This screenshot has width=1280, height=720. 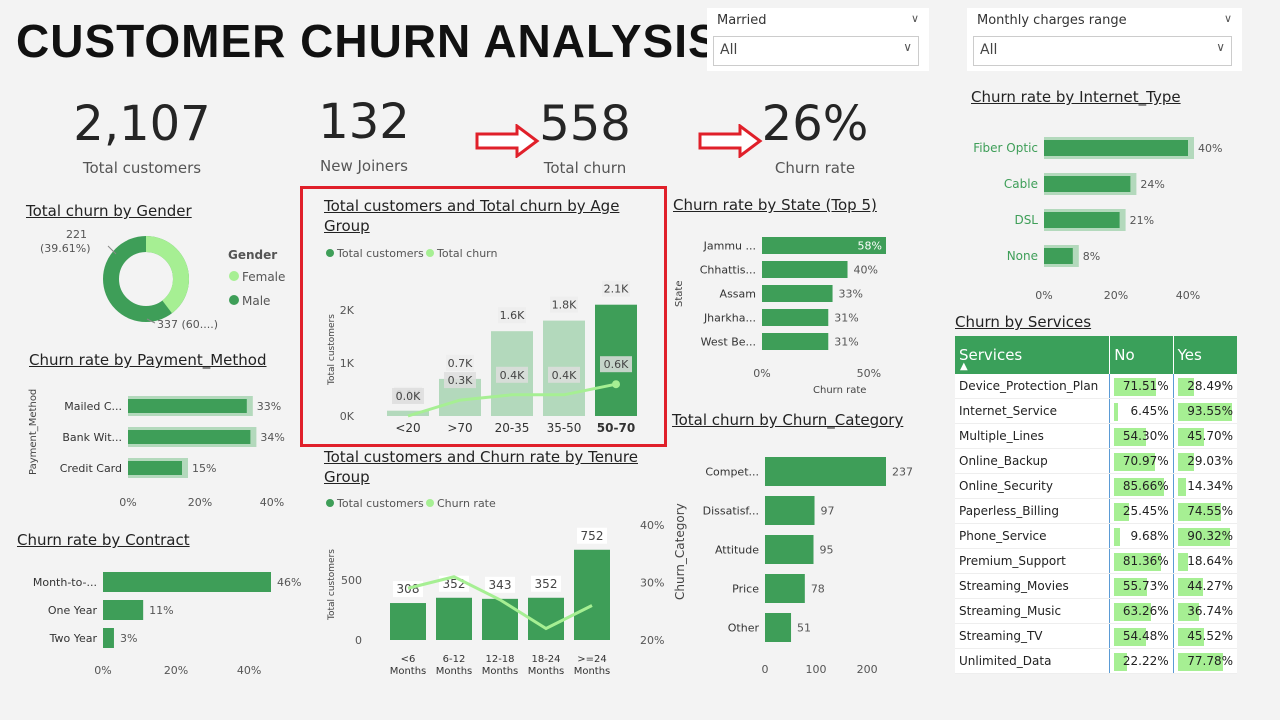 I want to click on data-label: 15%, so click(x=204, y=468).